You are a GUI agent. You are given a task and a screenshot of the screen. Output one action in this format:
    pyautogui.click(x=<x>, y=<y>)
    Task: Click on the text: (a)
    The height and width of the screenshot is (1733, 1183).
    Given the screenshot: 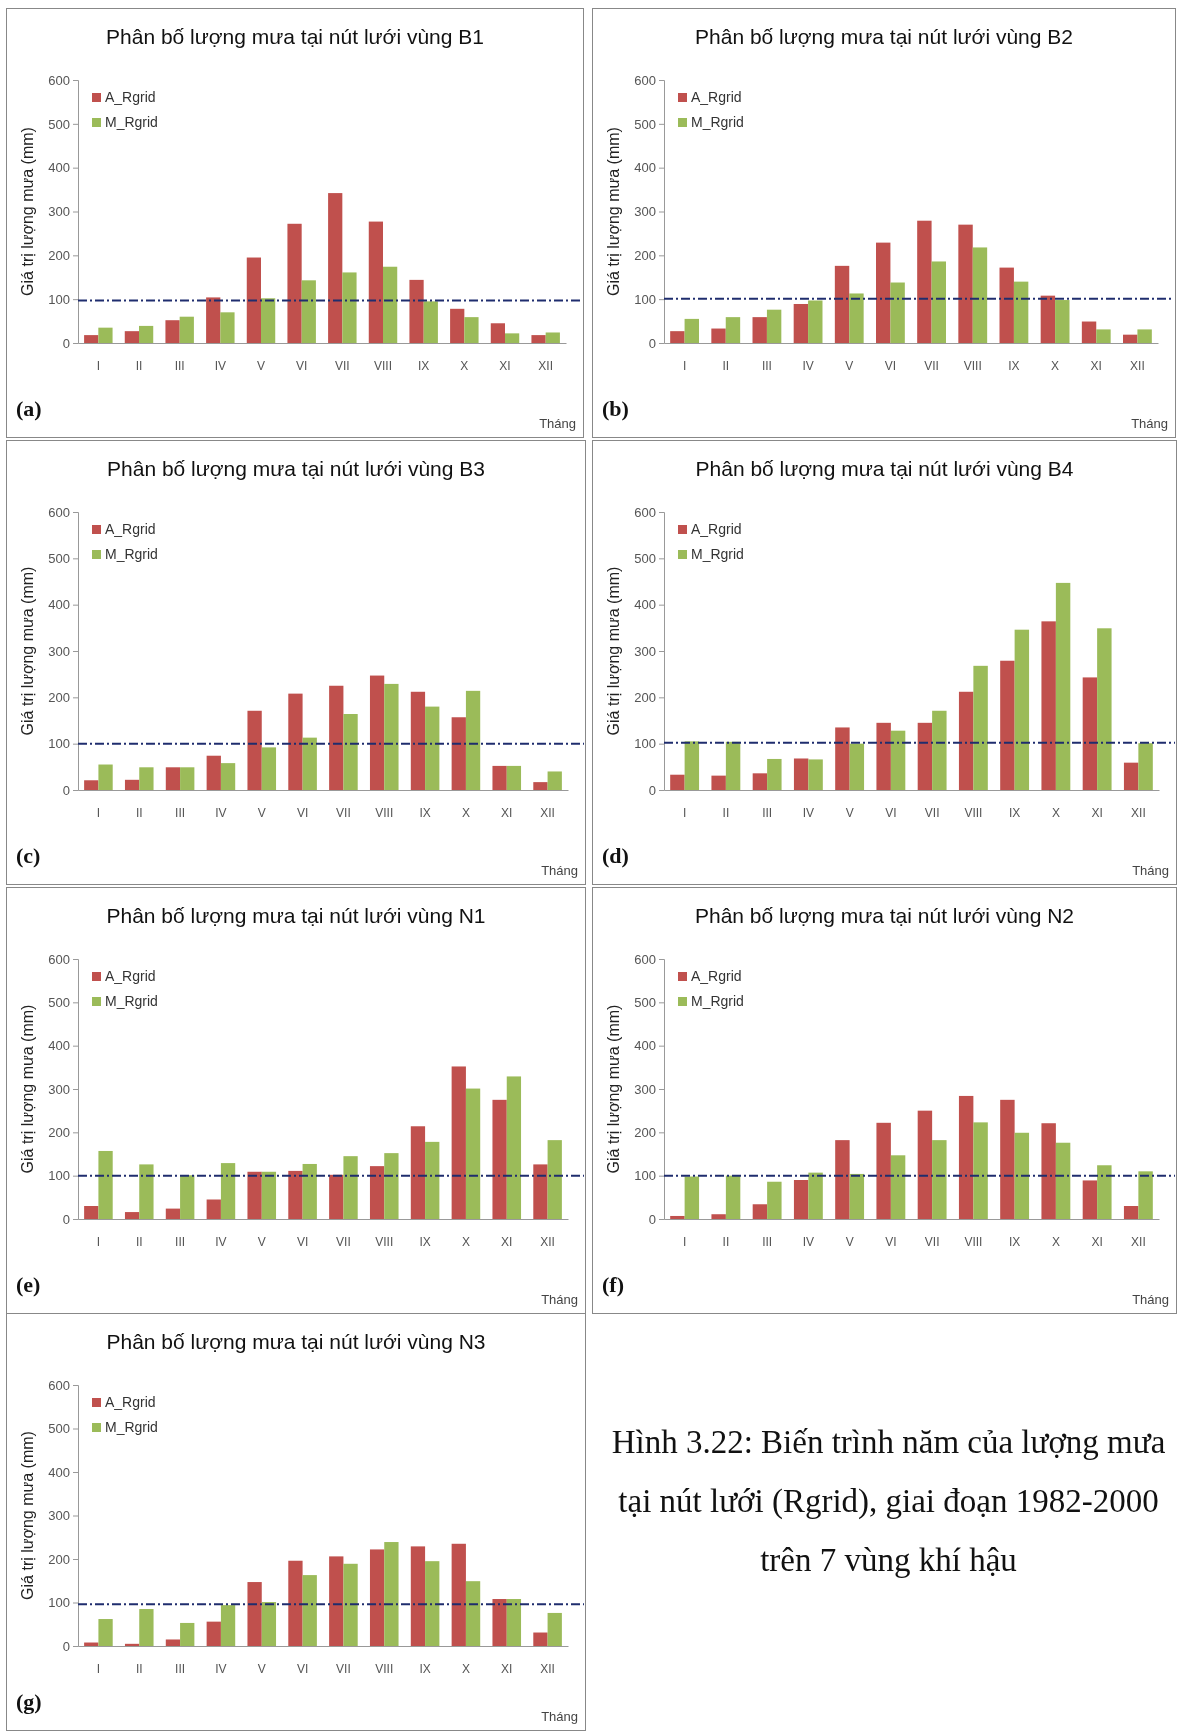 What is the action you would take?
    pyautogui.click(x=29, y=408)
    